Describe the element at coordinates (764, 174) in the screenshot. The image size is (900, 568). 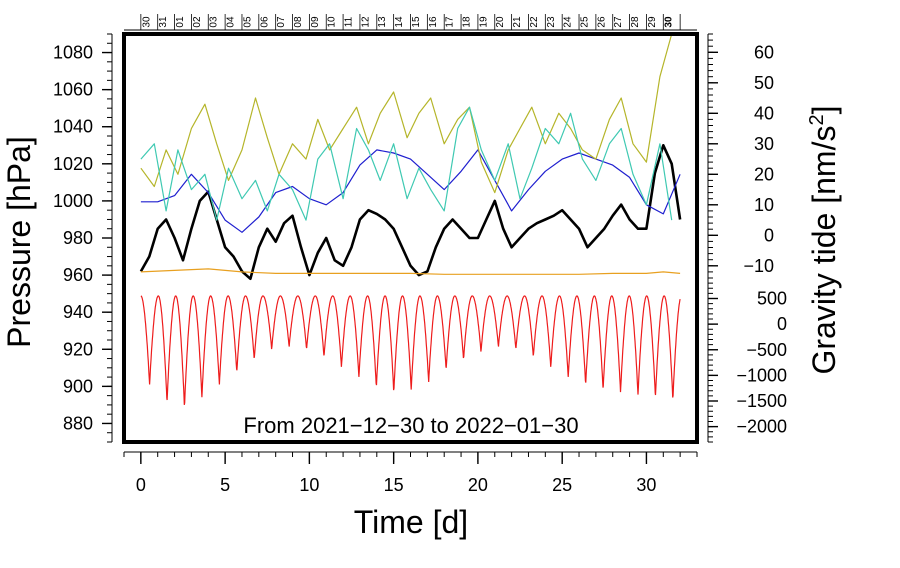
I see `y-right-upper-tick-label: 20` at that location.